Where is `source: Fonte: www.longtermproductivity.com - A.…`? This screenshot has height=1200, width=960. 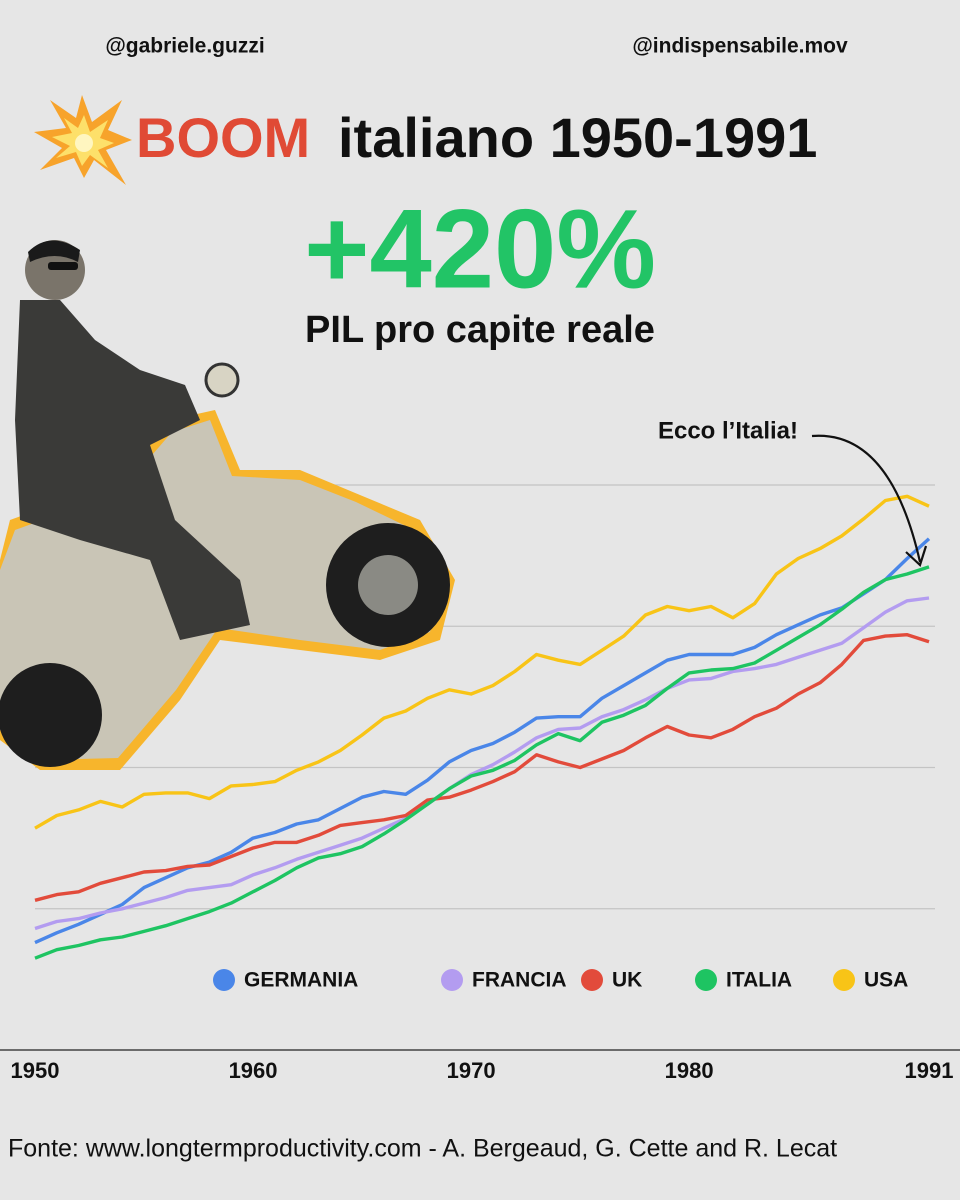 source: Fonte: www.longtermproductivity.com - A.… is located at coordinates (422, 1149).